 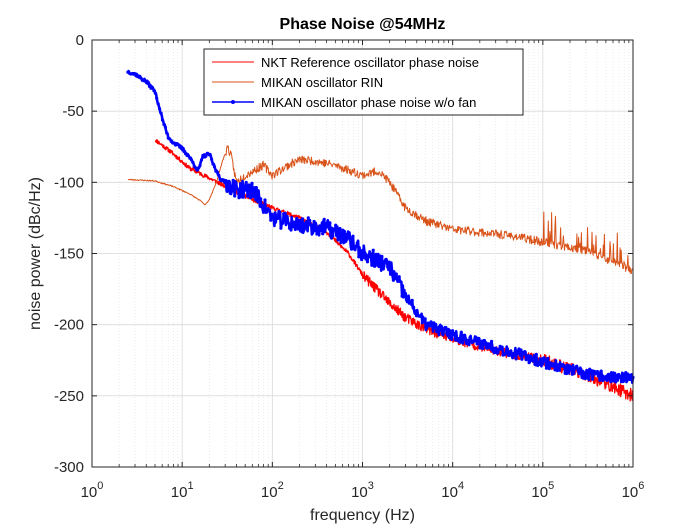 I want to click on legend-box, so click(x=363, y=82).